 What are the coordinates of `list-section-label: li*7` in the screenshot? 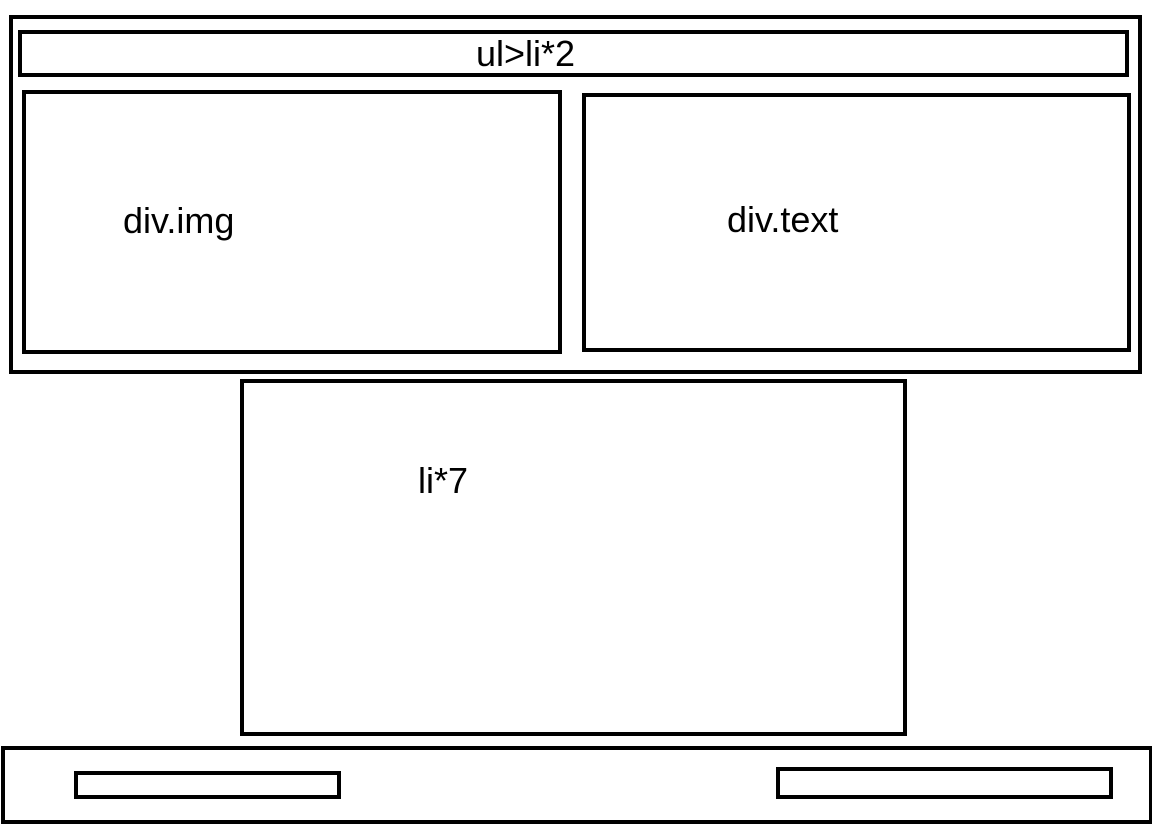 It's located at (443, 480).